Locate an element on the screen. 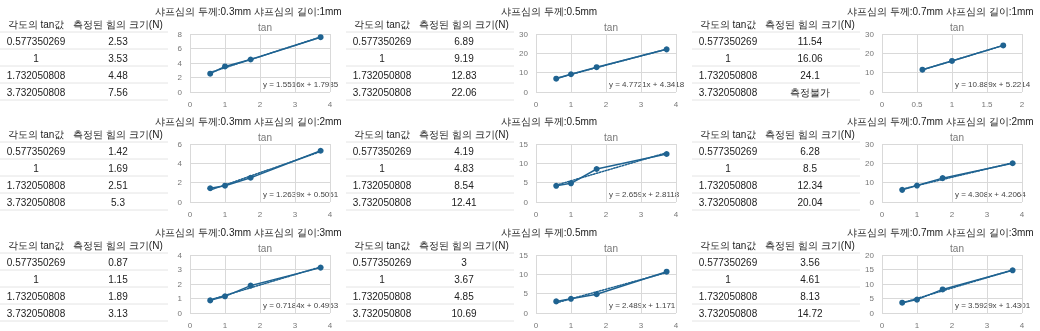 The height and width of the screenshot is (331, 1040). text: 측정불가 is located at coordinates (810, 92).